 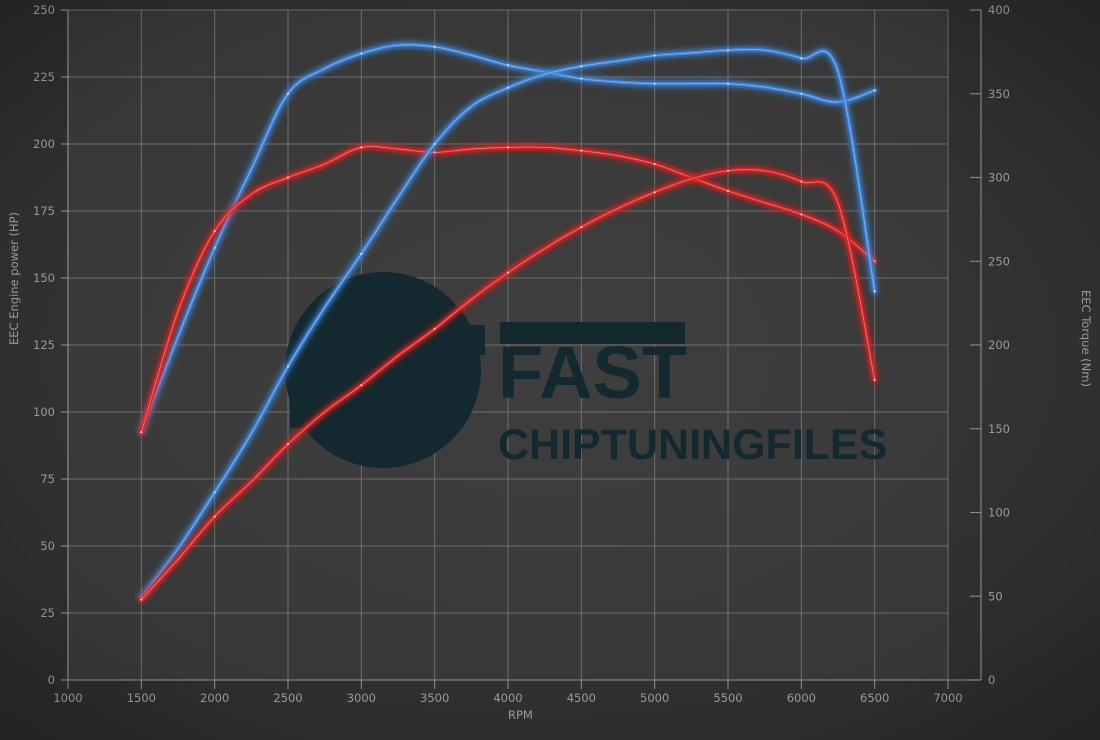 I want to click on y-tick-label: 250, so click(x=44, y=10).